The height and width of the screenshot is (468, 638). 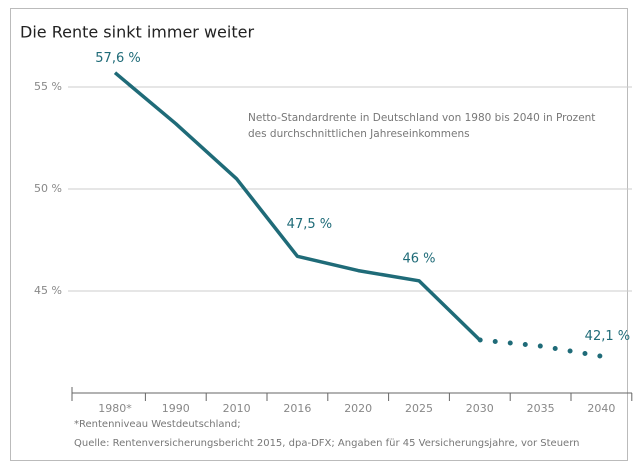 I want to click on annotation: 46 %, so click(x=418, y=258).